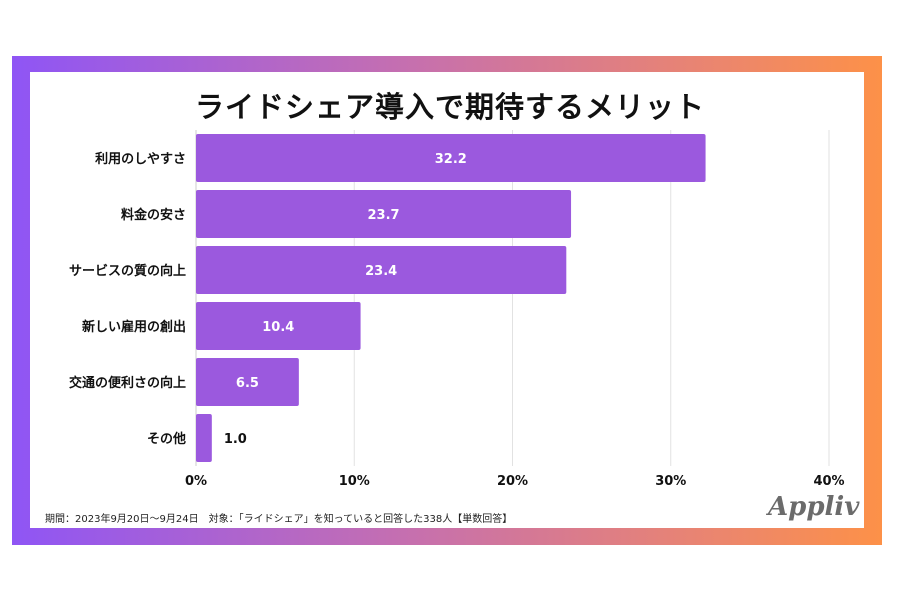 The height and width of the screenshot is (600, 900). What do you see at coordinates (153, 215) in the screenshot?
I see `category-label: 料金の安さ` at bounding box center [153, 215].